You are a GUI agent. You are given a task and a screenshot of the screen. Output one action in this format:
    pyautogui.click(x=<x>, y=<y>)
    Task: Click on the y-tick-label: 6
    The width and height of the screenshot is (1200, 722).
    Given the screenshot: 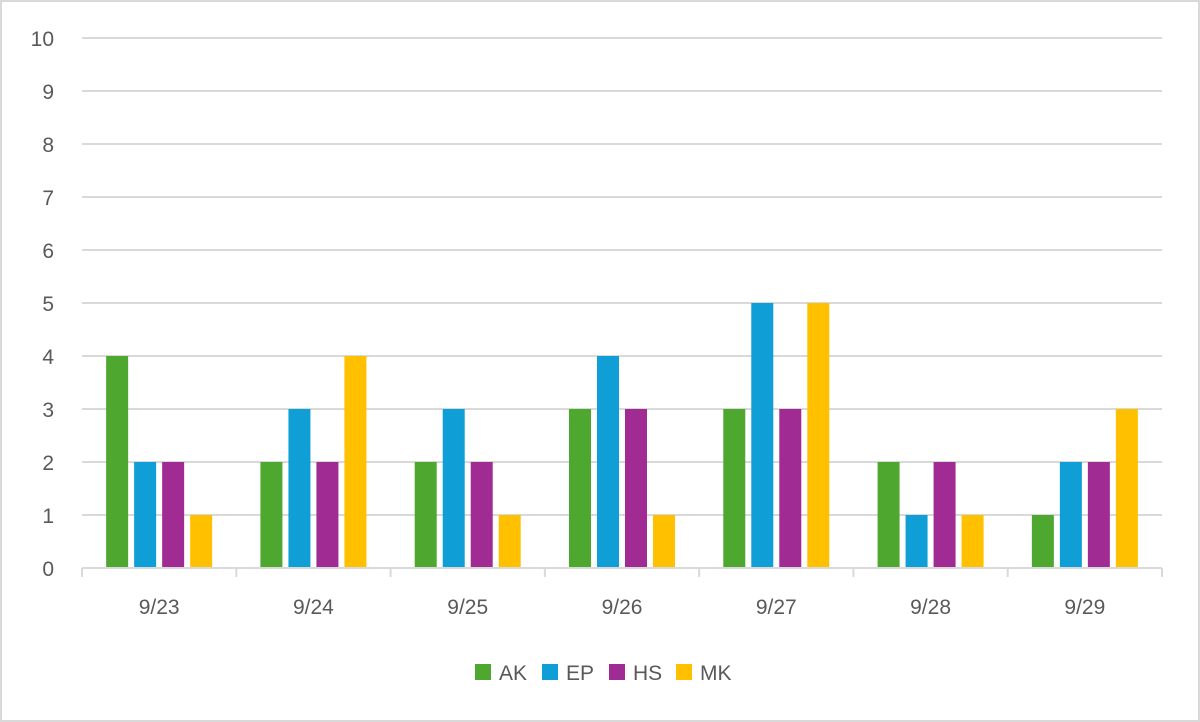 What is the action you would take?
    pyautogui.click(x=48, y=251)
    